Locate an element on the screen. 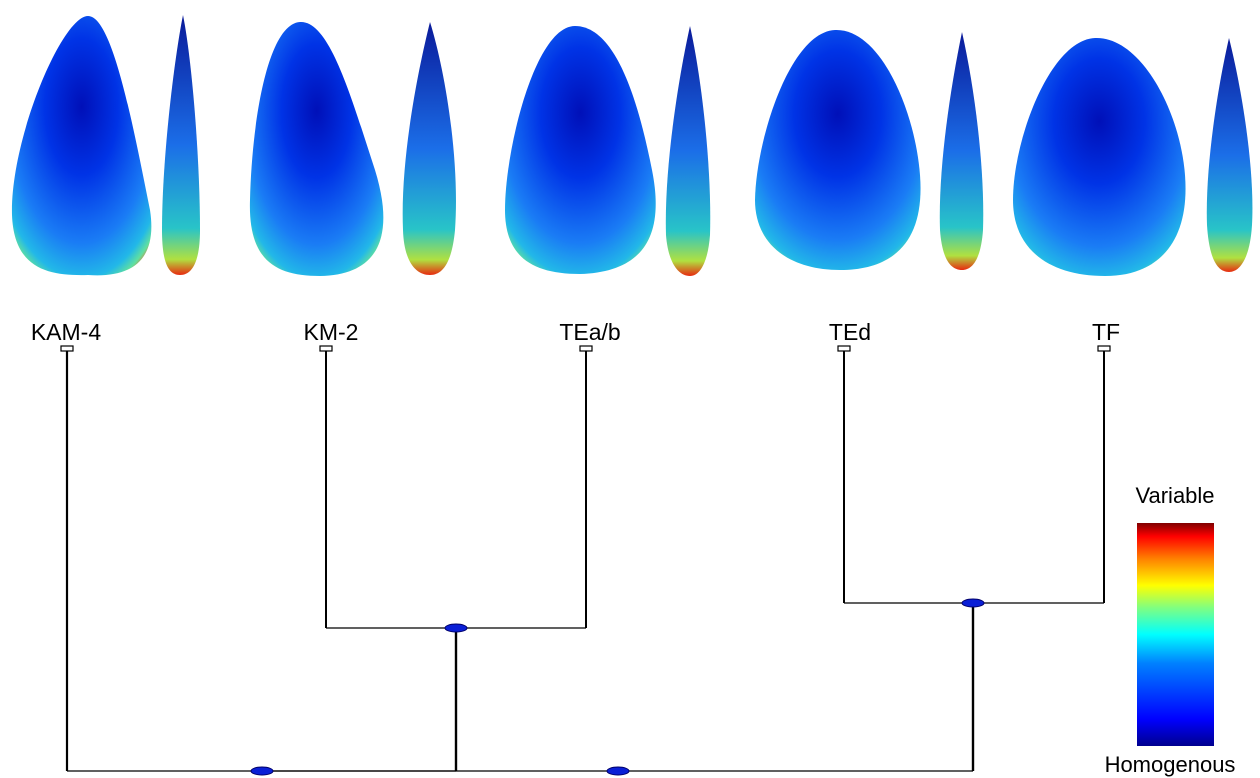  tip-box-teab is located at coordinates (586, 348).